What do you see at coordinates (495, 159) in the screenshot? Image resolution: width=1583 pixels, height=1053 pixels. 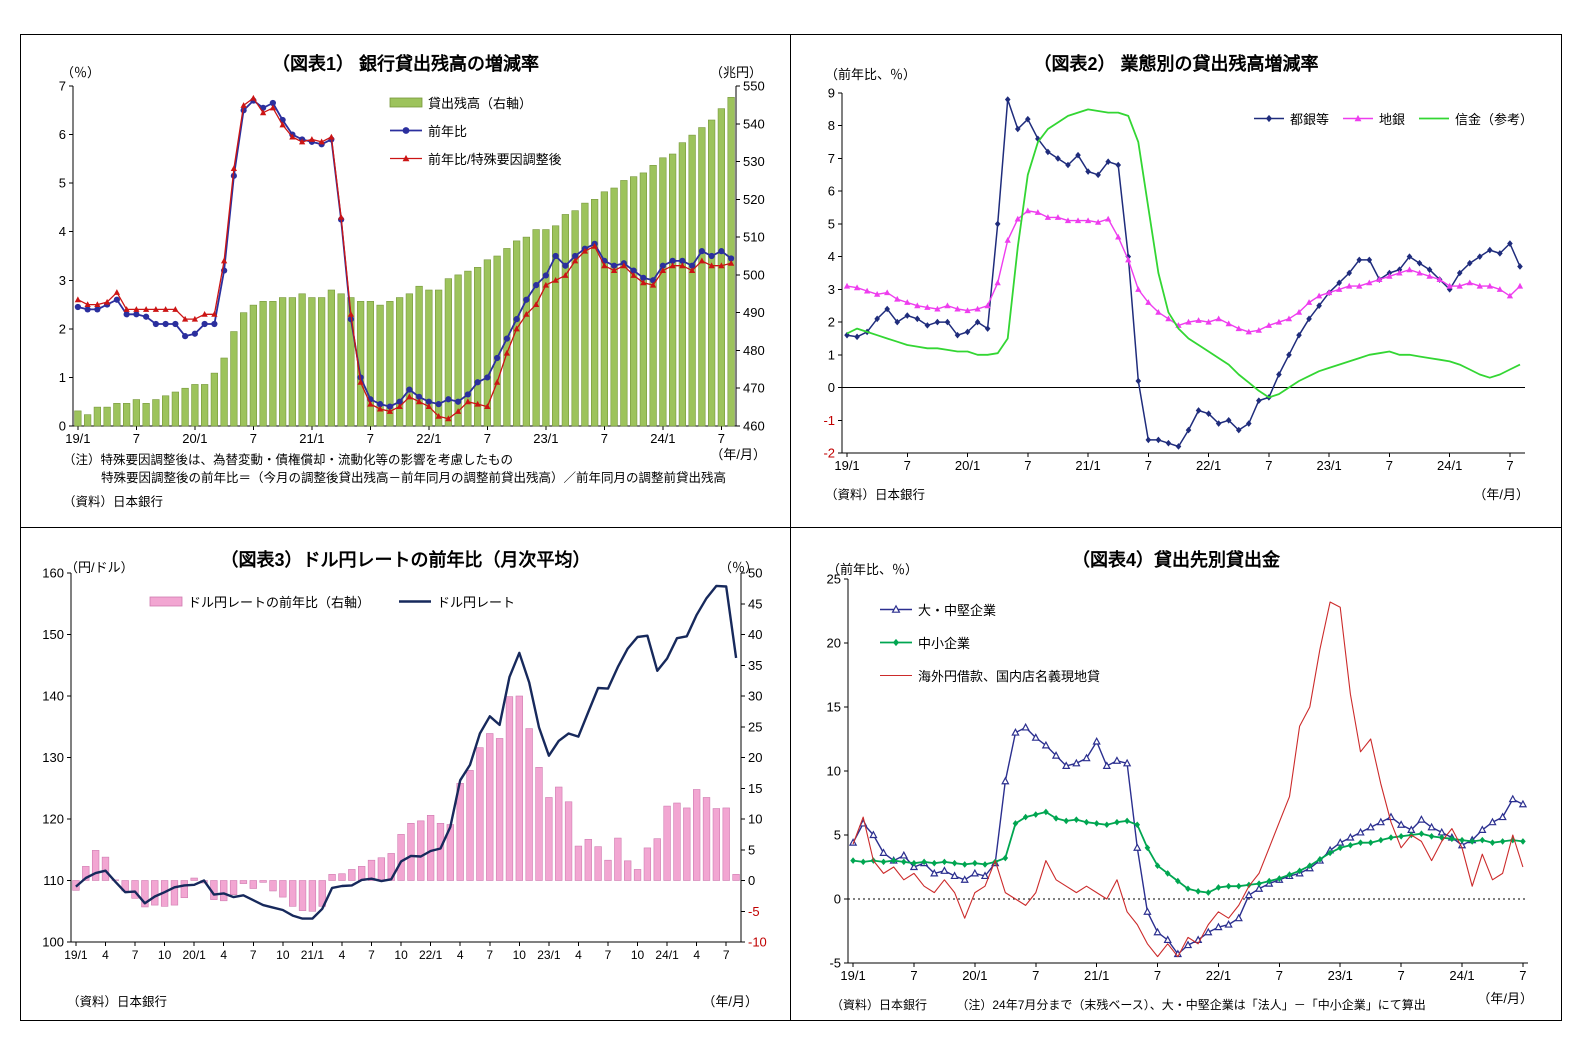 I see `legend-label: 前年比/特殊要因調整後` at bounding box center [495, 159].